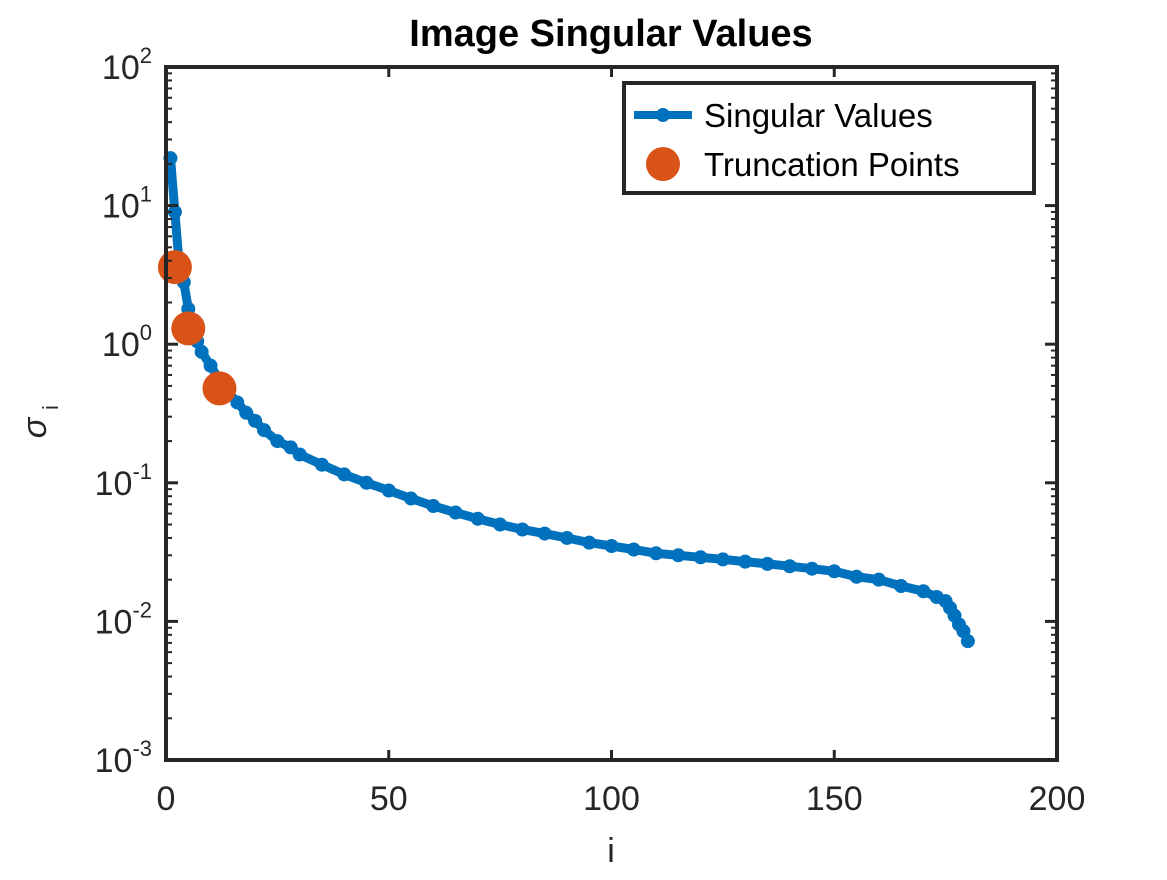  I want to click on x-tick-label: 0, so click(166, 799).